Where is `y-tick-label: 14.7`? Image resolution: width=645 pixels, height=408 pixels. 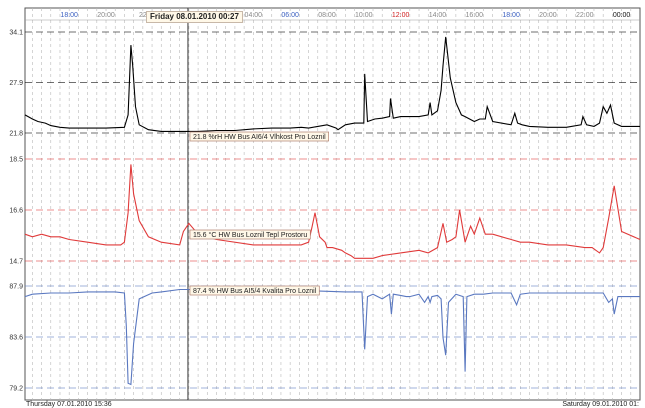 y-tick-label: 14.7 is located at coordinates (16, 262).